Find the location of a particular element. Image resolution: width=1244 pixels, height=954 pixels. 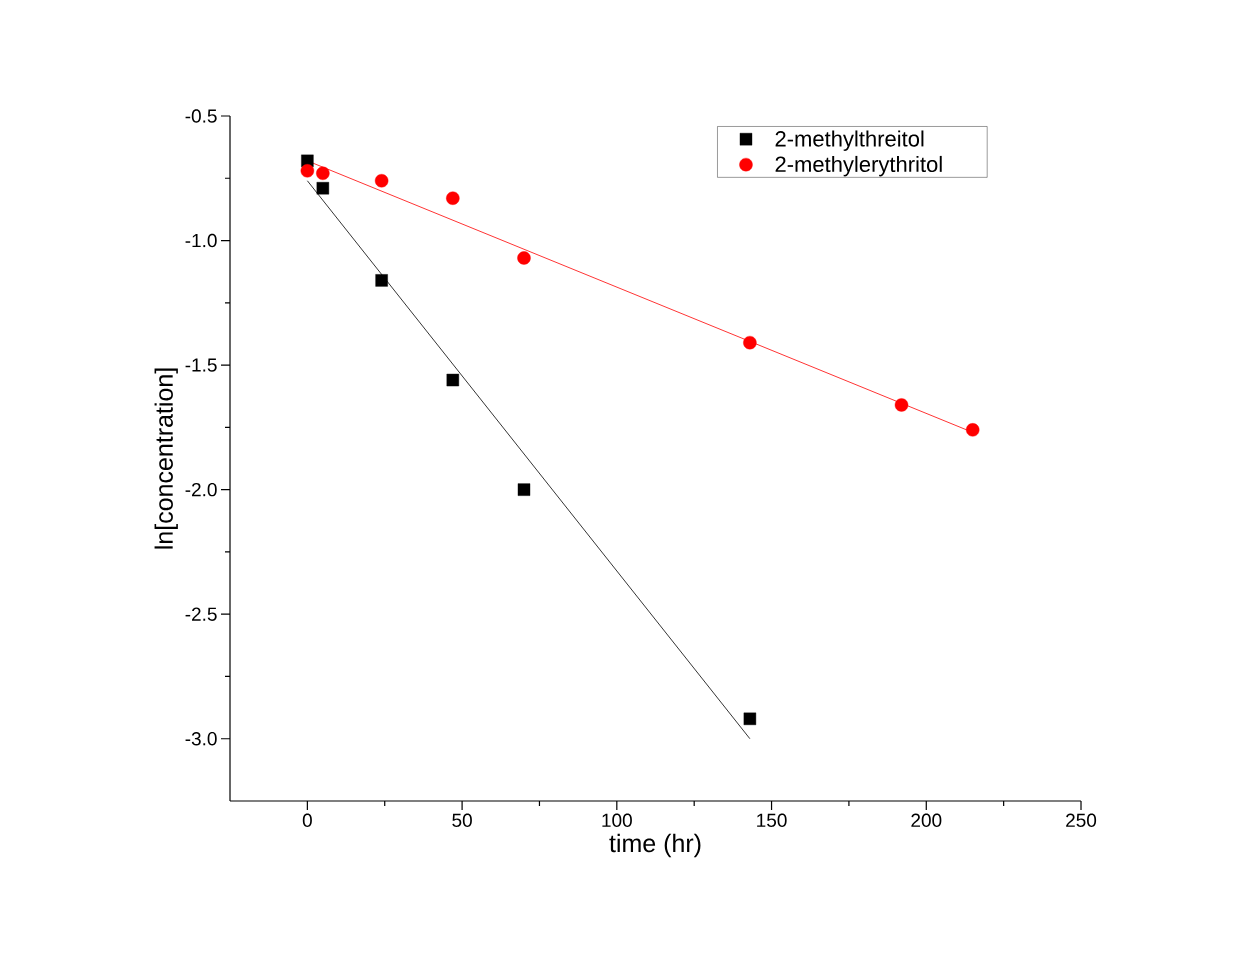

x-tick-label: 200 is located at coordinates (926, 820).